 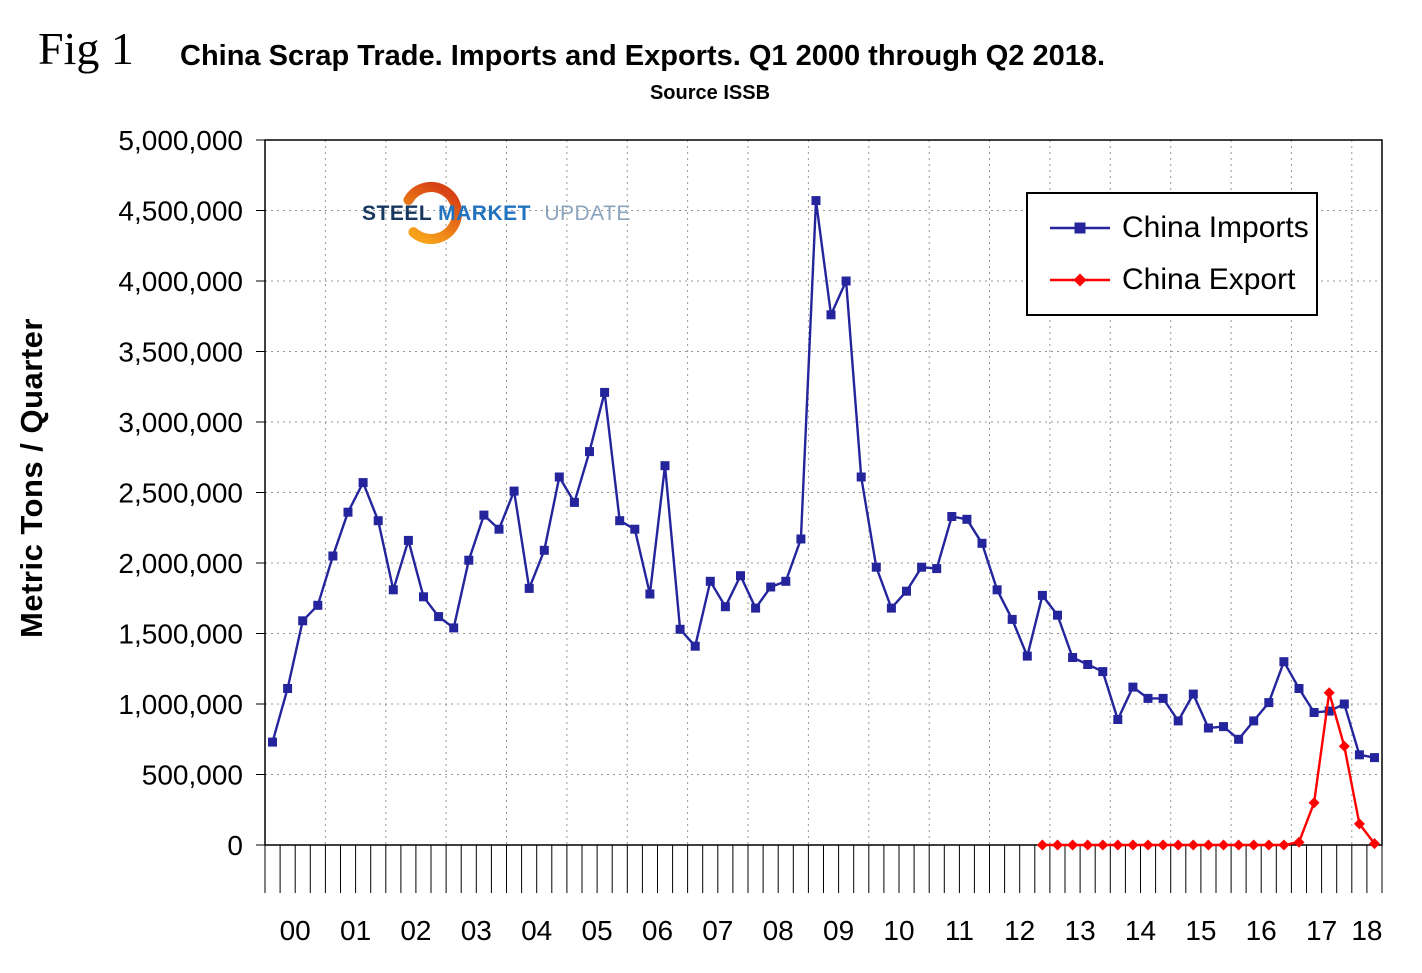 What do you see at coordinates (587, 213) in the screenshot?
I see `logo-word-update: UPDATE` at bounding box center [587, 213].